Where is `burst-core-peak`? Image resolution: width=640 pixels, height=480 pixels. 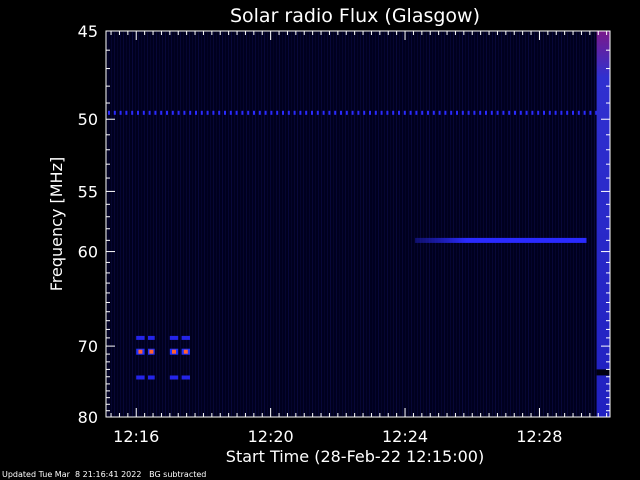 burst-core-peak is located at coordinates (174, 351).